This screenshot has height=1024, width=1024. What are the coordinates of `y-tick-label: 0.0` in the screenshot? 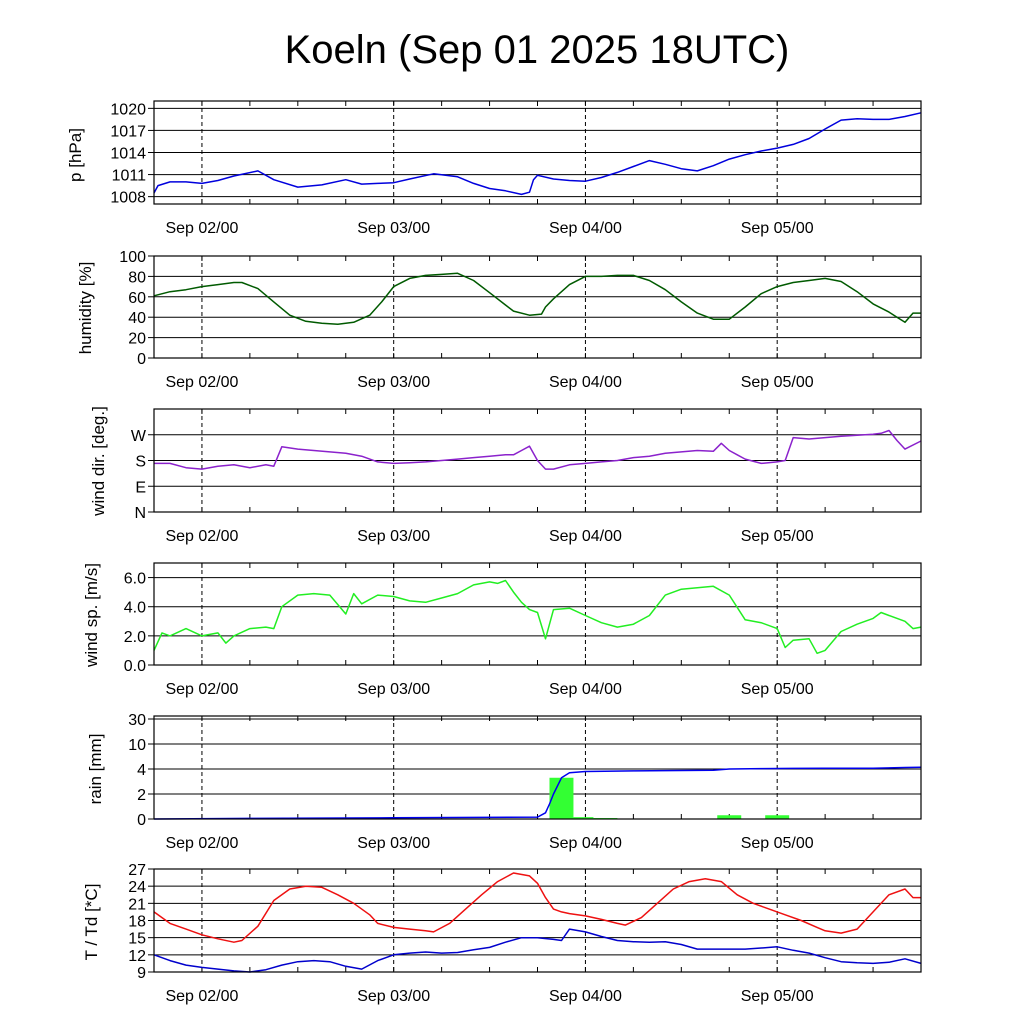 It's located at (135, 666).